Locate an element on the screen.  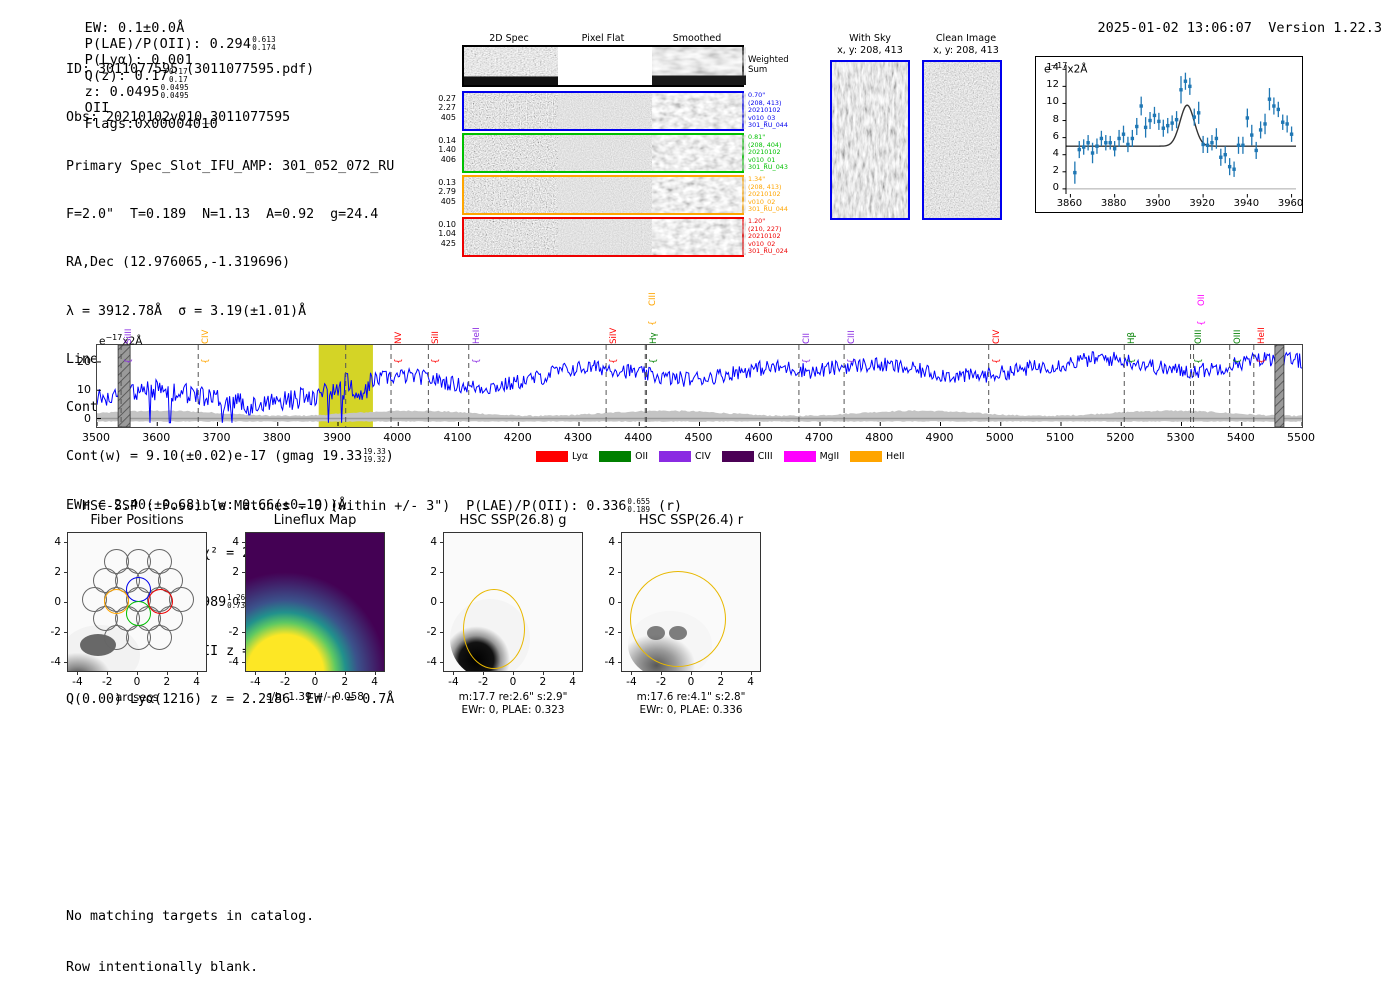
spectrum-x-tick-label: 3500 is located at coordinates (96, 437).